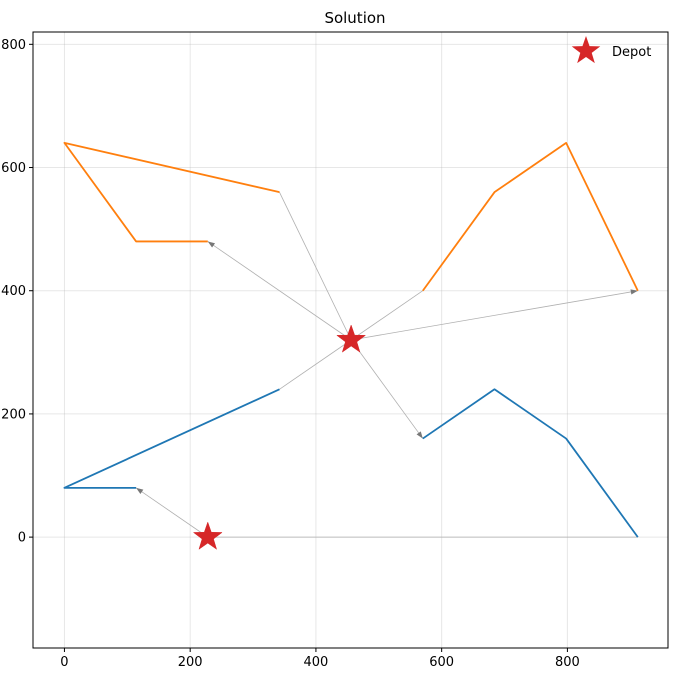  I want to click on y-tick-label: 0, so click(22, 538).